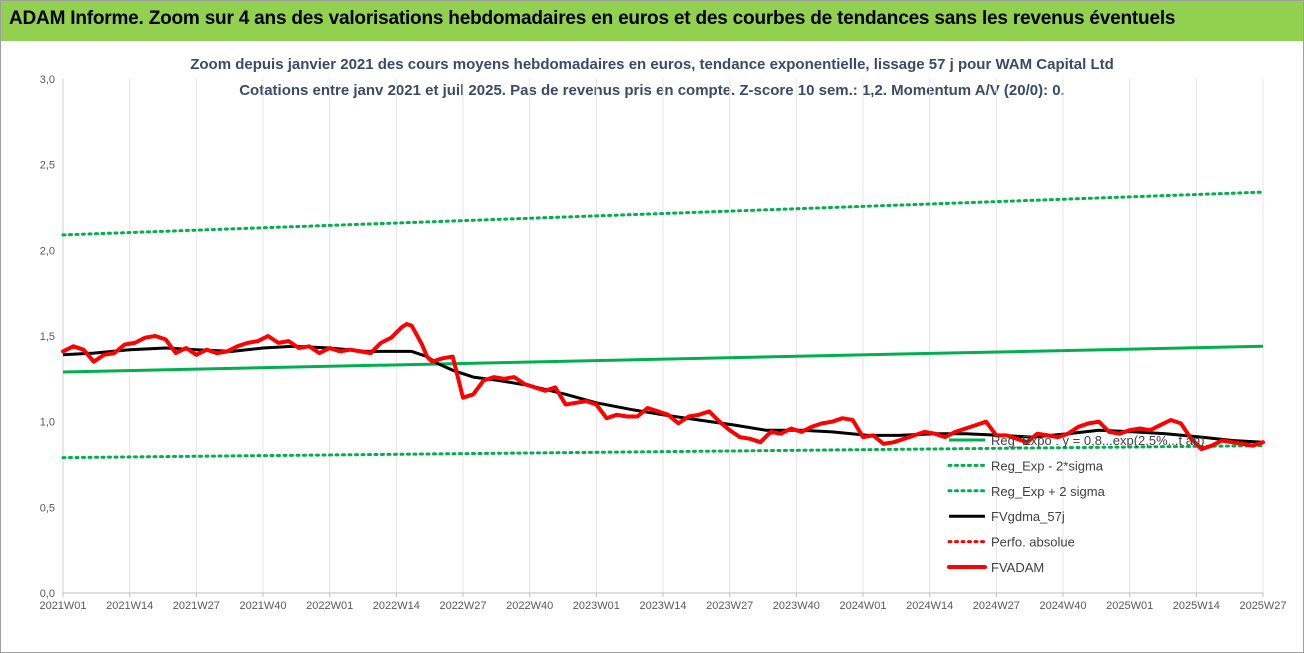 This screenshot has height=653, width=1304. What do you see at coordinates (196, 606) in the screenshot?
I see `x-tick-label: 2021W27` at bounding box center [196, 606].